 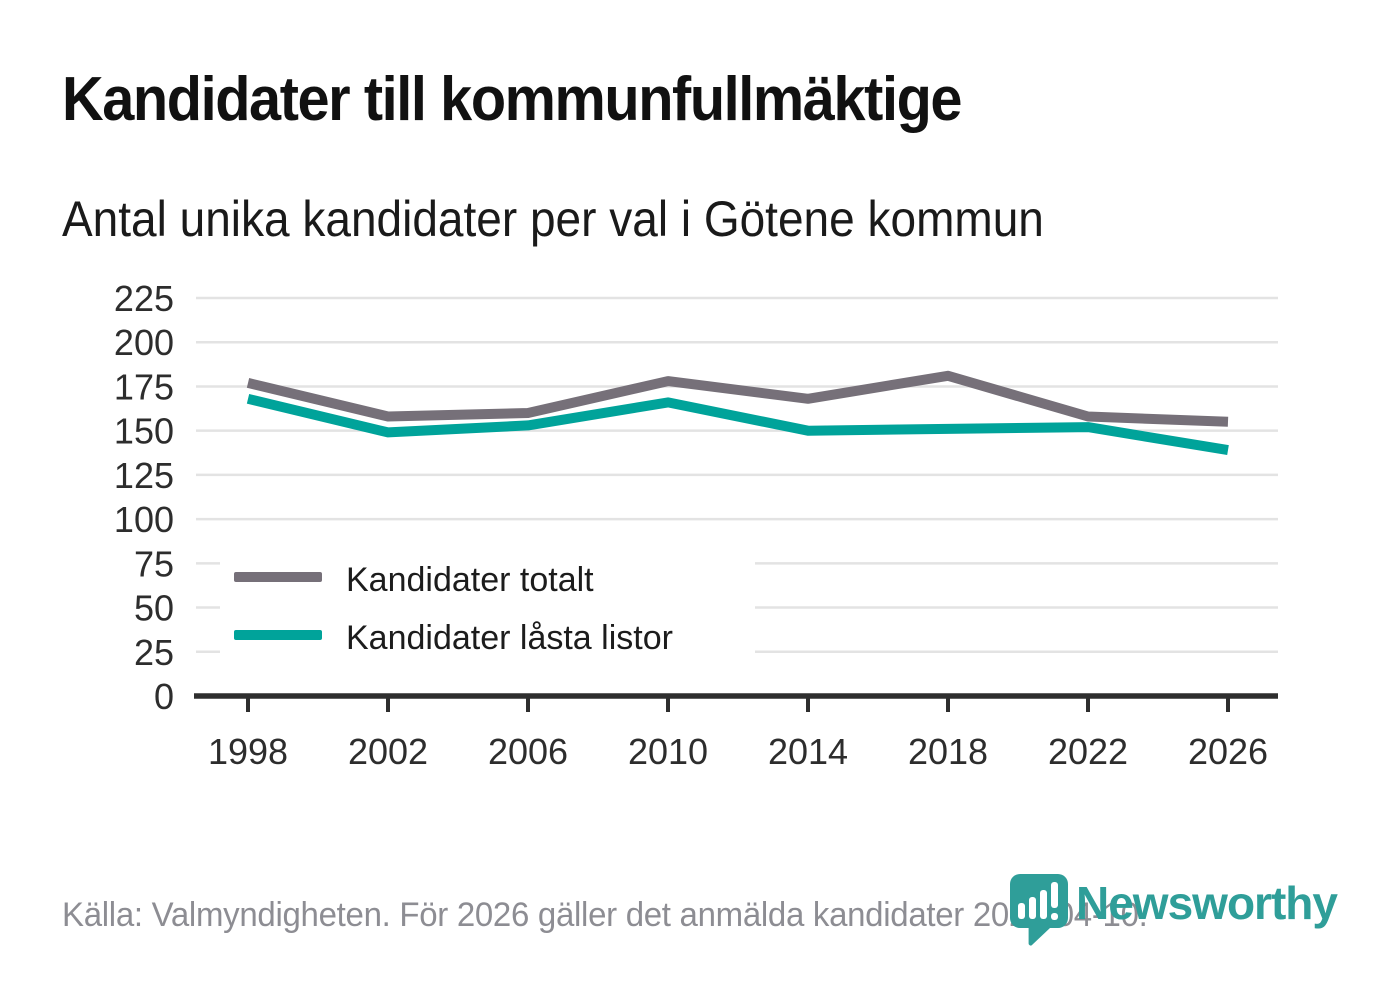 What do you see at coordinates (164, 696) in the screenshot?
I see `y-axis-tick-label: 0` at bounding box center [164, 696].